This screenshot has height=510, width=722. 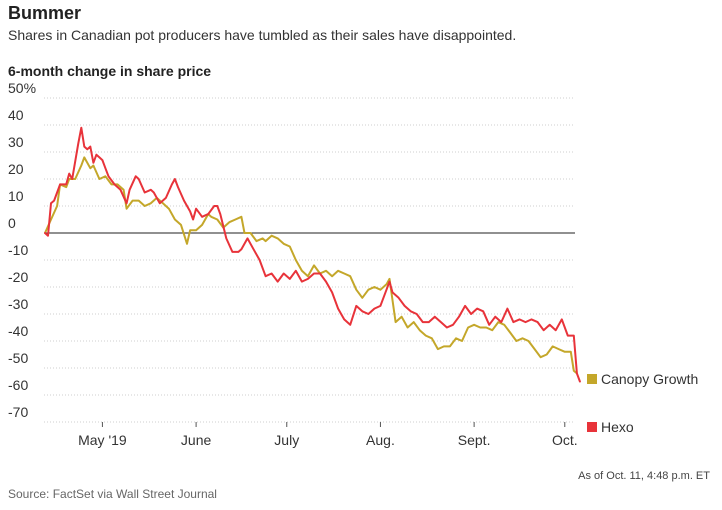 I want to click on y-tick-label: -60, so click(x=18, y=385).